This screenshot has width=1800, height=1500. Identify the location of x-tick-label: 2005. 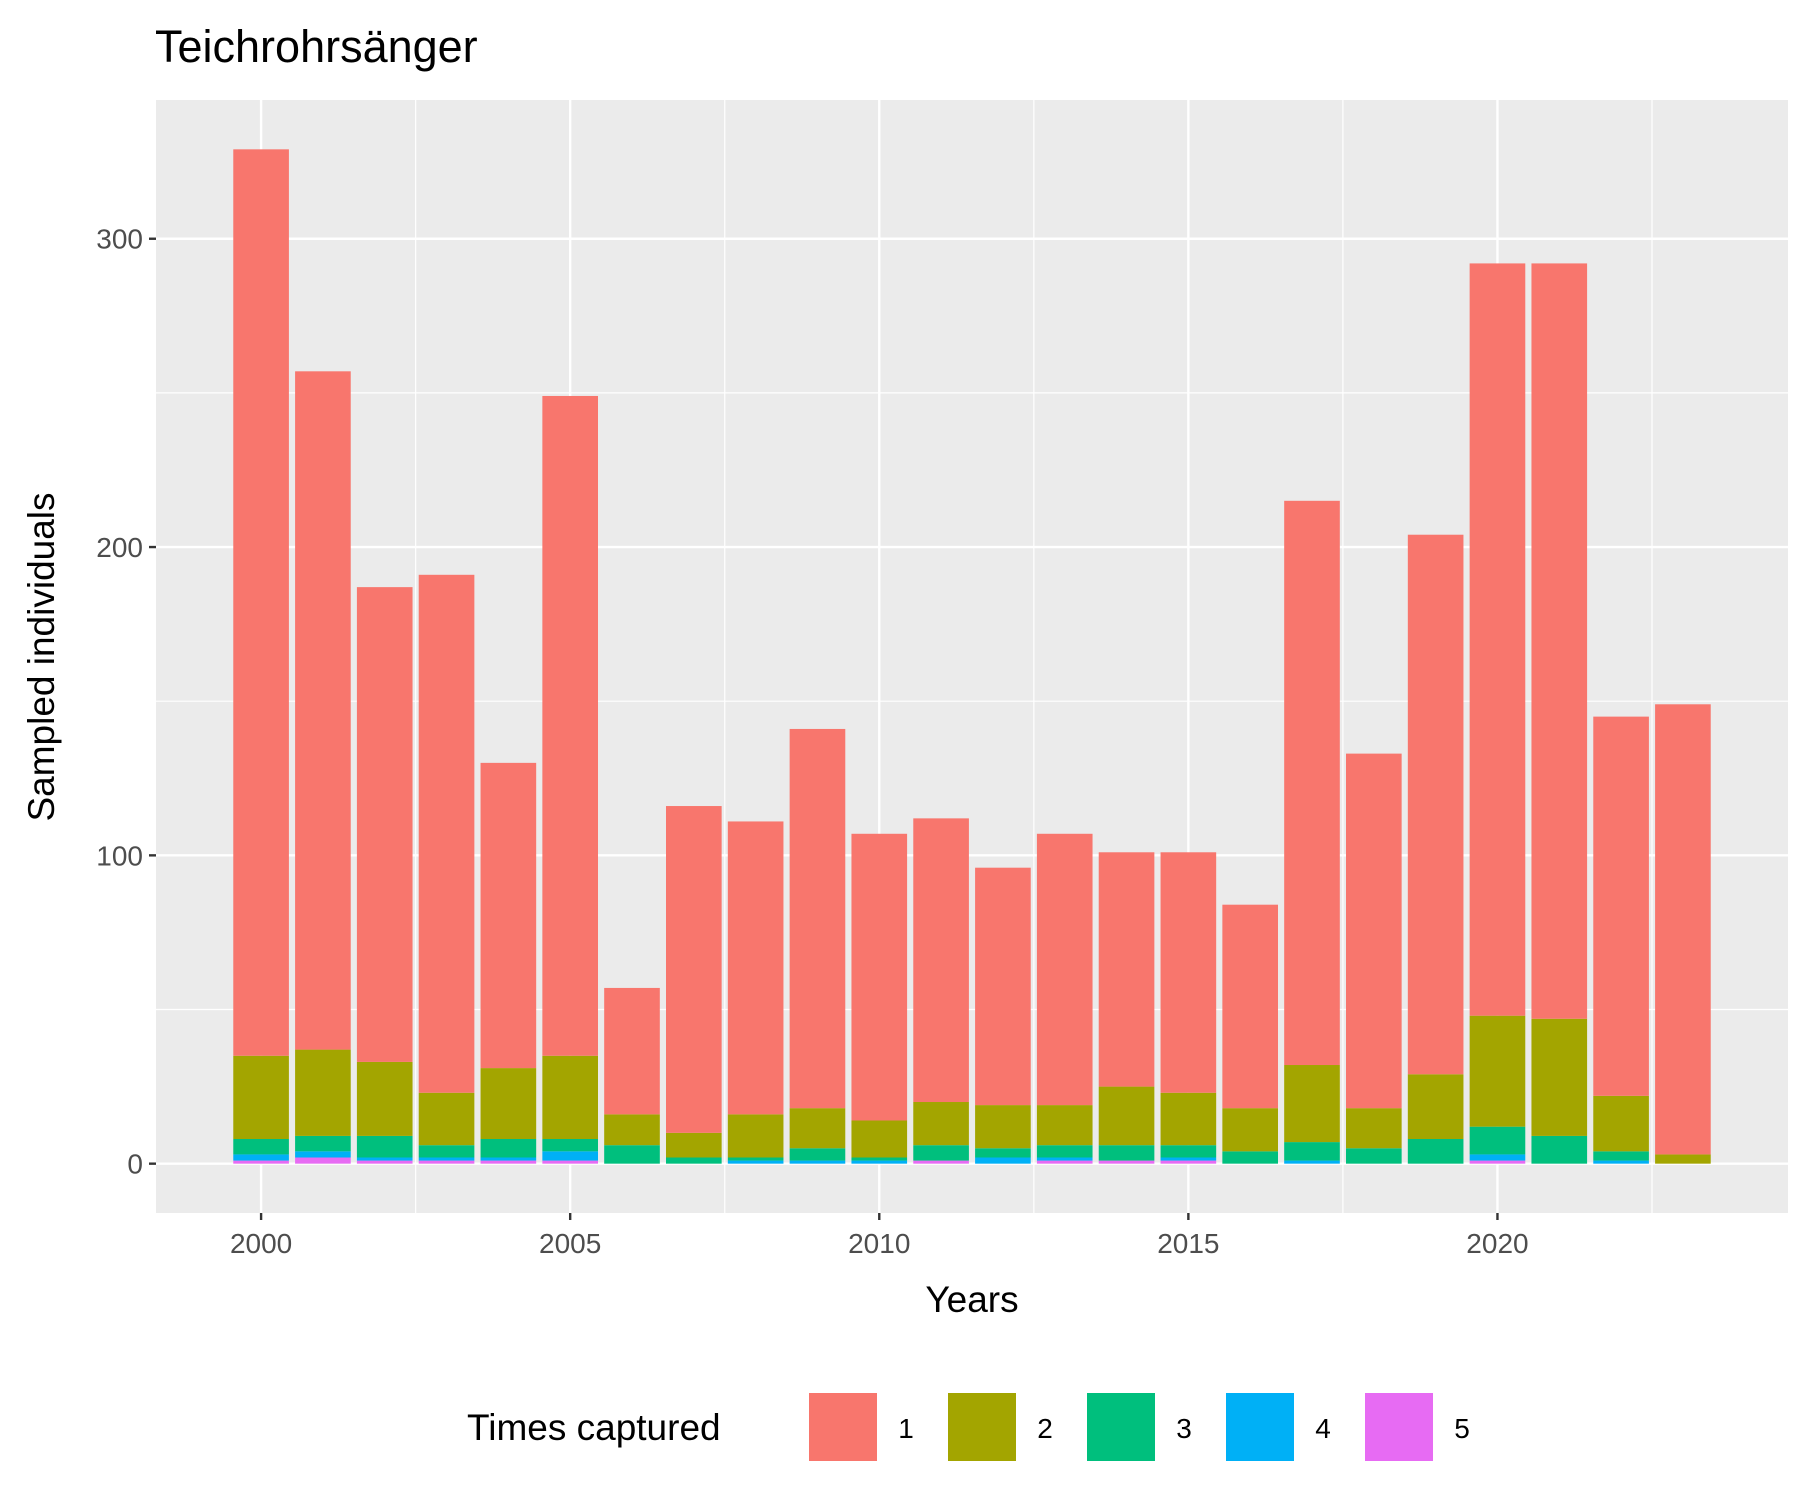
(570, 1243).